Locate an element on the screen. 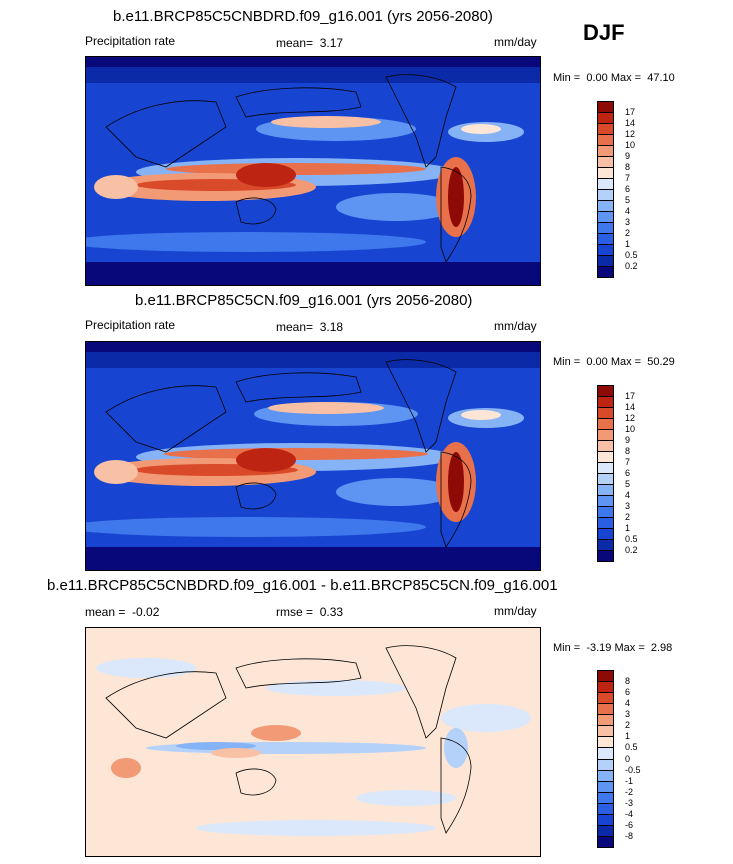  colorbar-tick-label: -3 is located at coordinates (629, 802).